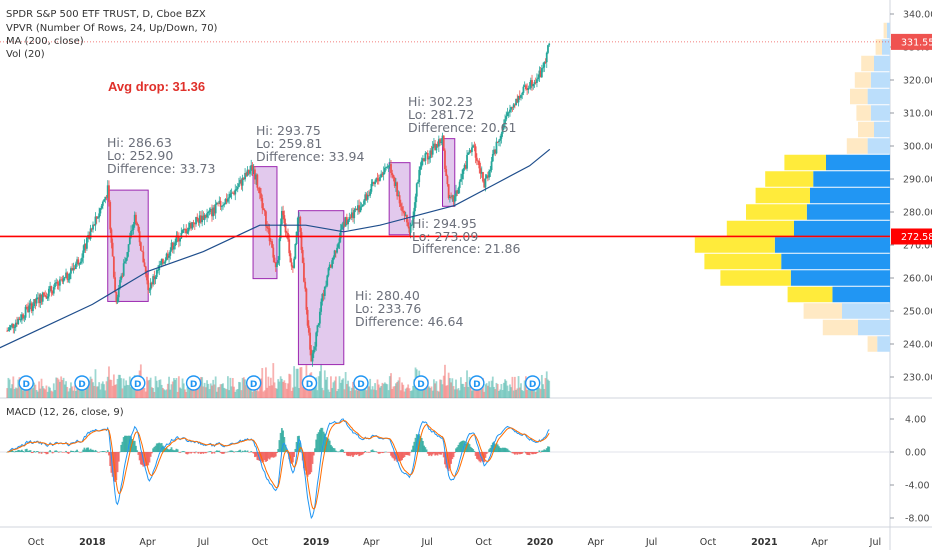  Describe the element at coordinates (917, 147) in the screenshot. I see `price-tick-label: 300.00` at that location.